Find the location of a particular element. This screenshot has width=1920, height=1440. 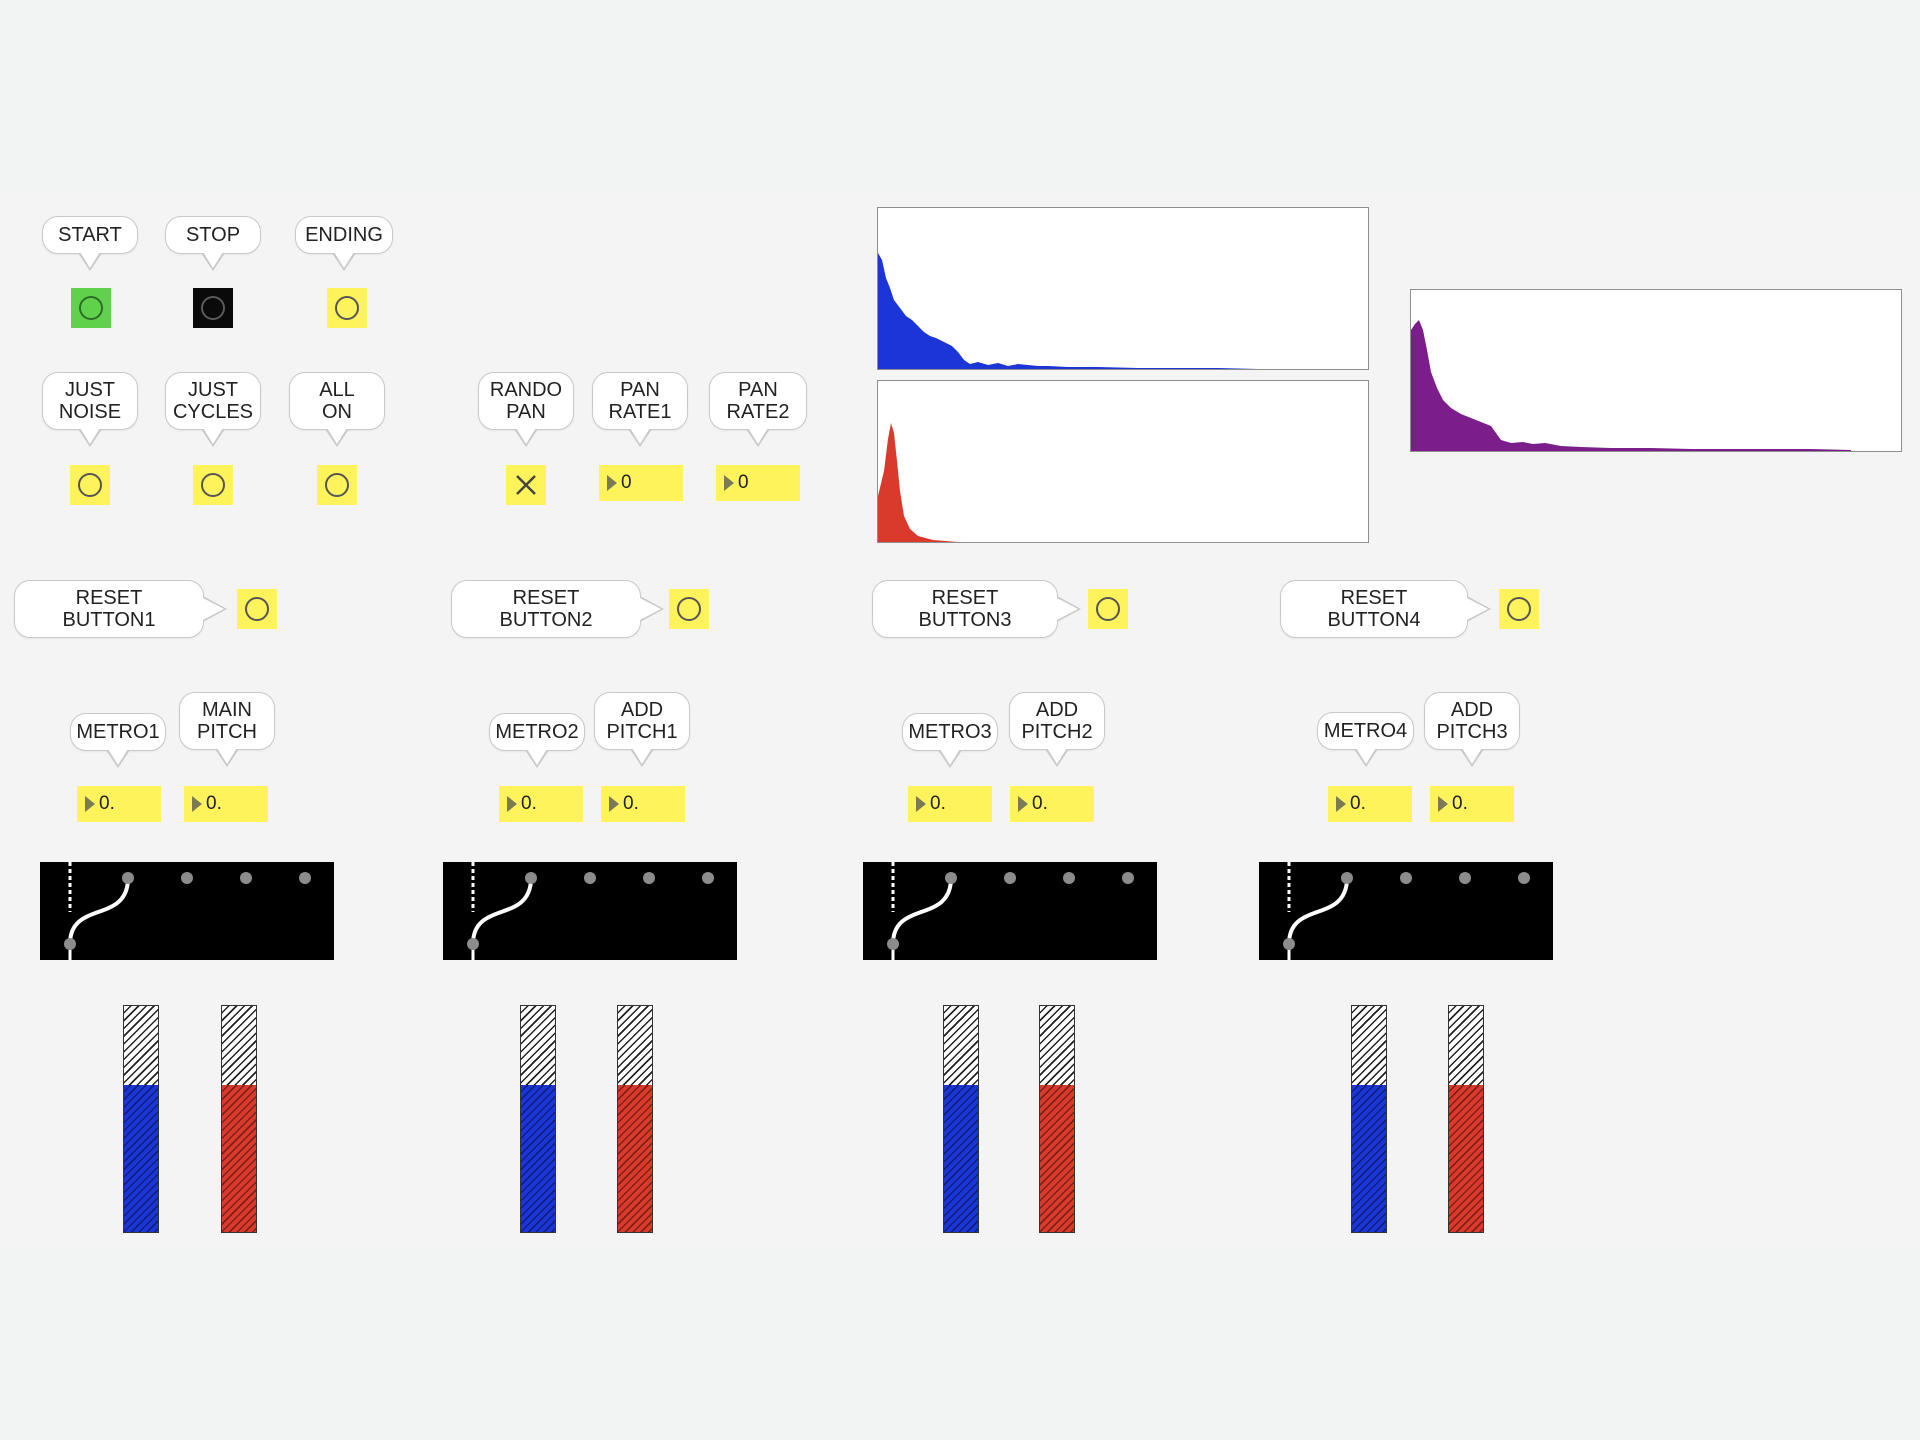

ending-bang-button is located at coordinates (347, 308).